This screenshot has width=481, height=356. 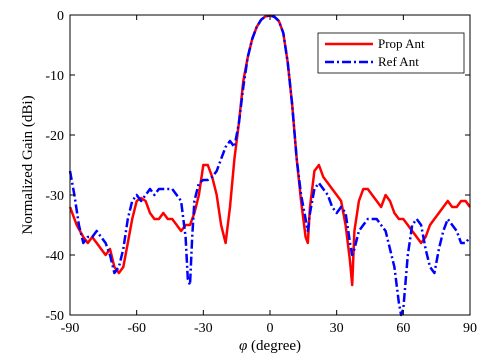 I want to click on y-tick-label: -50, so click(x=54, y=316).